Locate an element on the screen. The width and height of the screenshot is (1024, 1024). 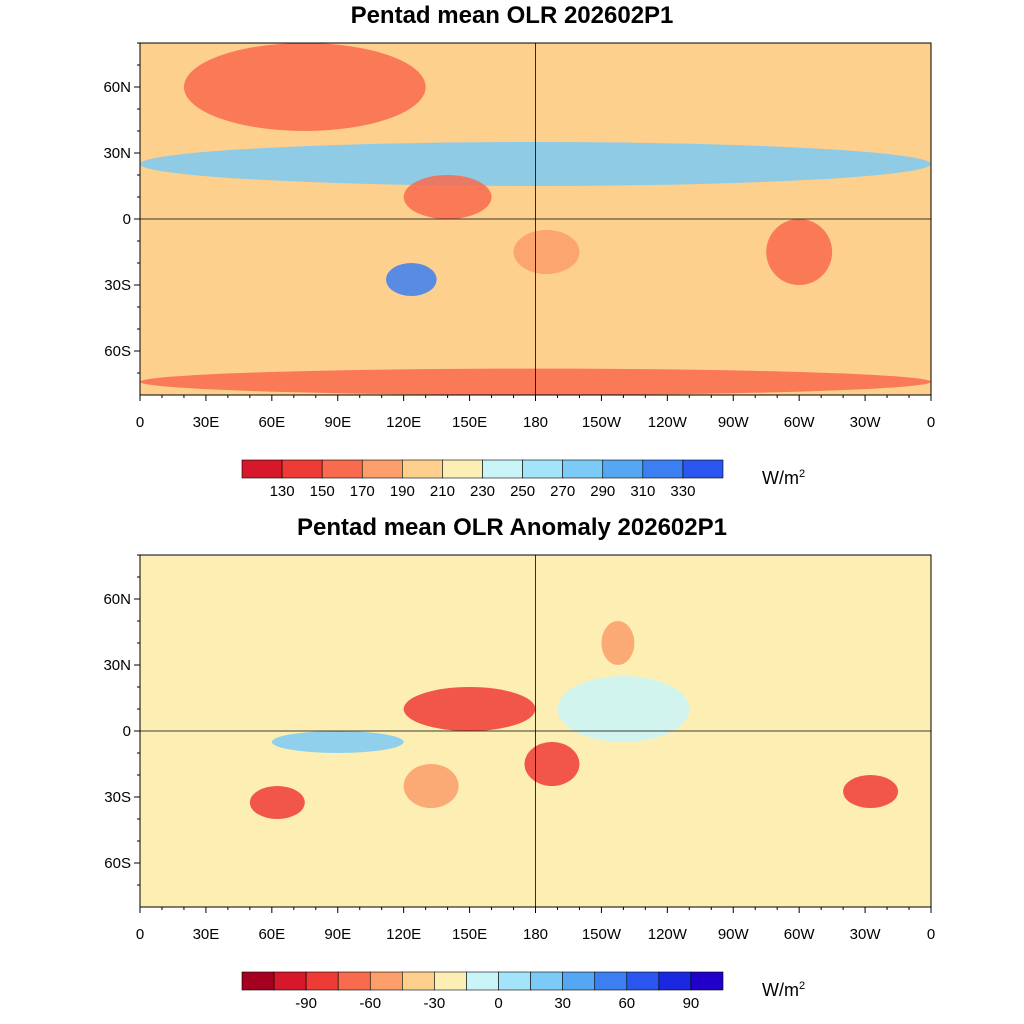
lat-label: 60N is located at coordinates (117, 87).